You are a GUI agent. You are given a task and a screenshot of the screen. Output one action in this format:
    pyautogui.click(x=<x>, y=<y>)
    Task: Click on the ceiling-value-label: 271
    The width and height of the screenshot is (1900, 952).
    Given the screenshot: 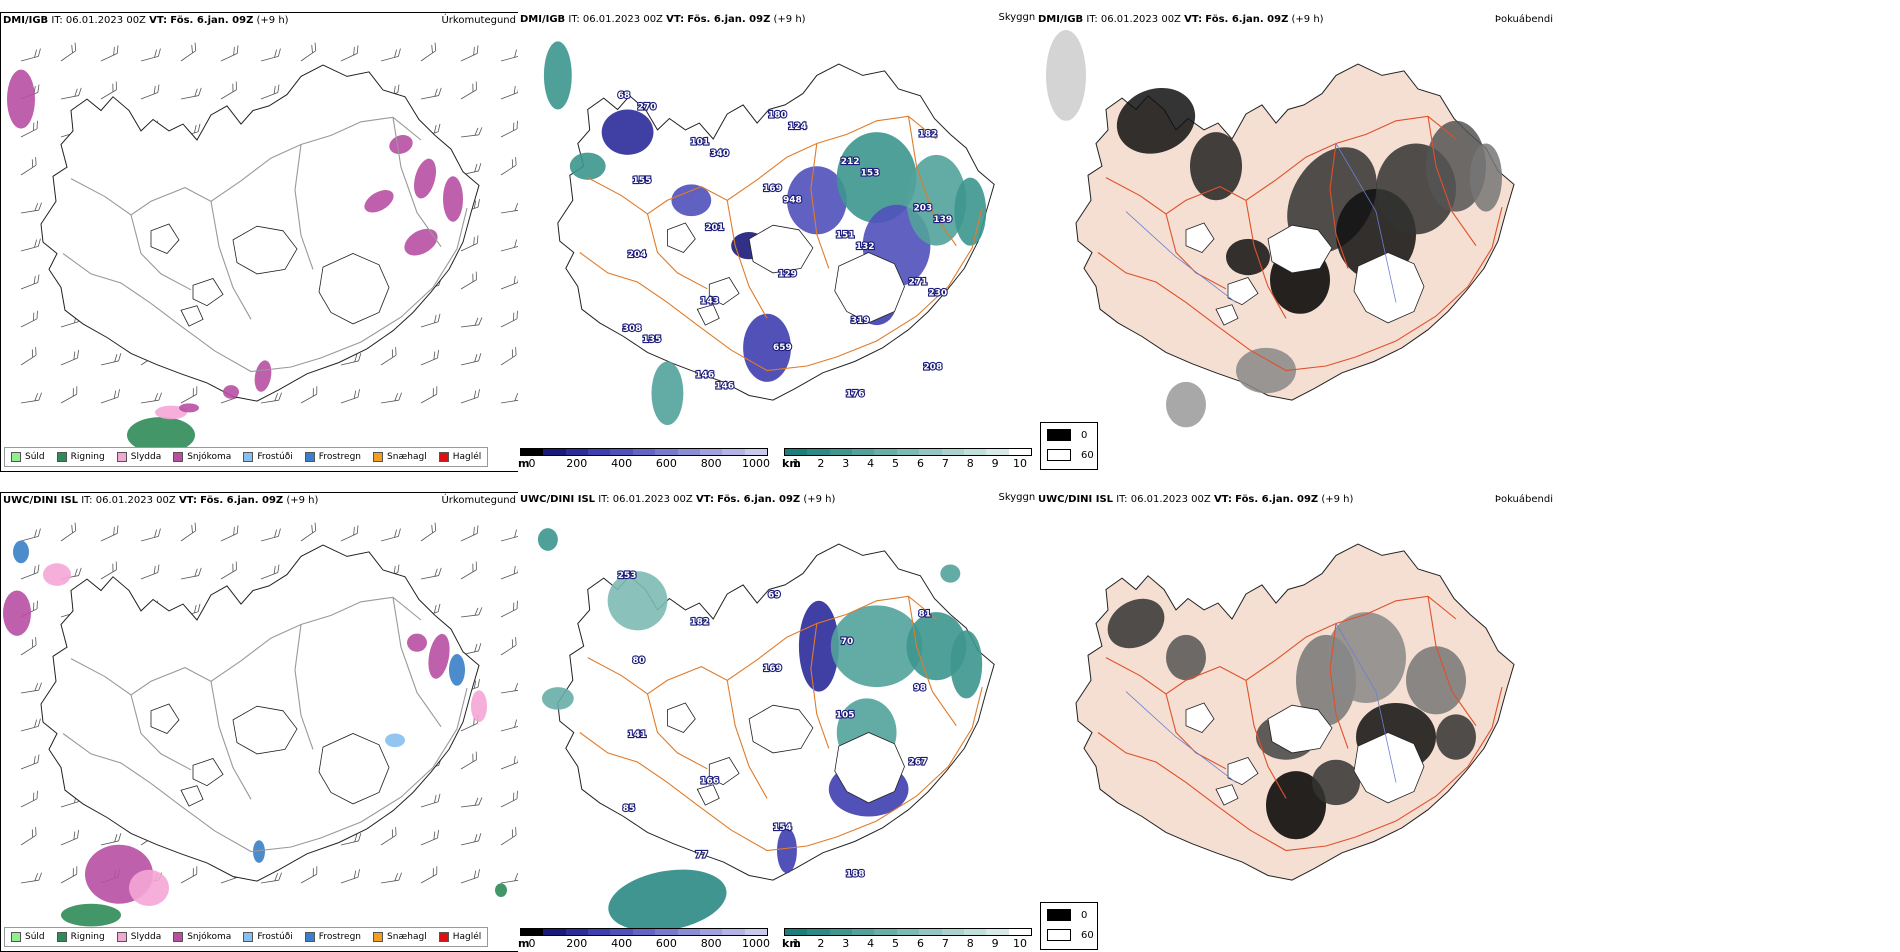 What is the action you would take?
    pyautogui.click(x=917, y=282)
    